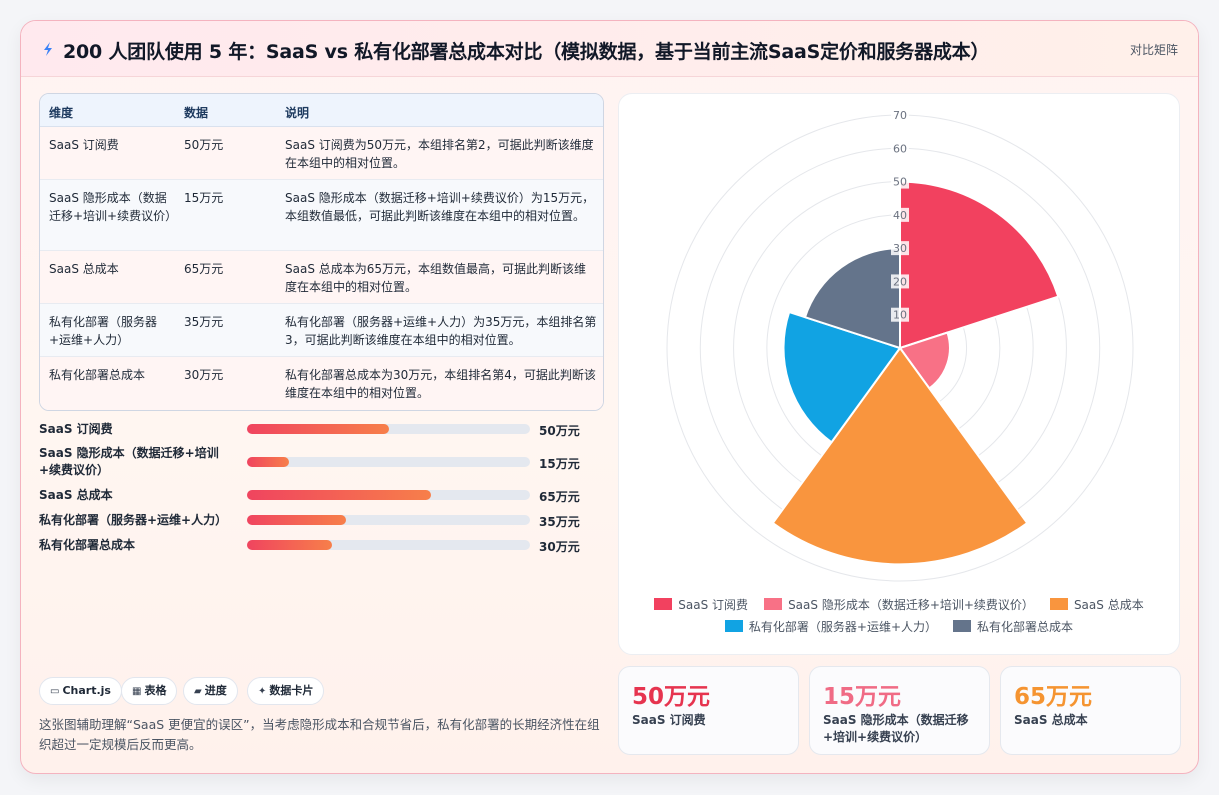  What do you see at coordinates (843, 627) in the screenshot?
I see `legend-label: 私有化部署（服务器+运维+人力）` at bounding box center [843, 627].